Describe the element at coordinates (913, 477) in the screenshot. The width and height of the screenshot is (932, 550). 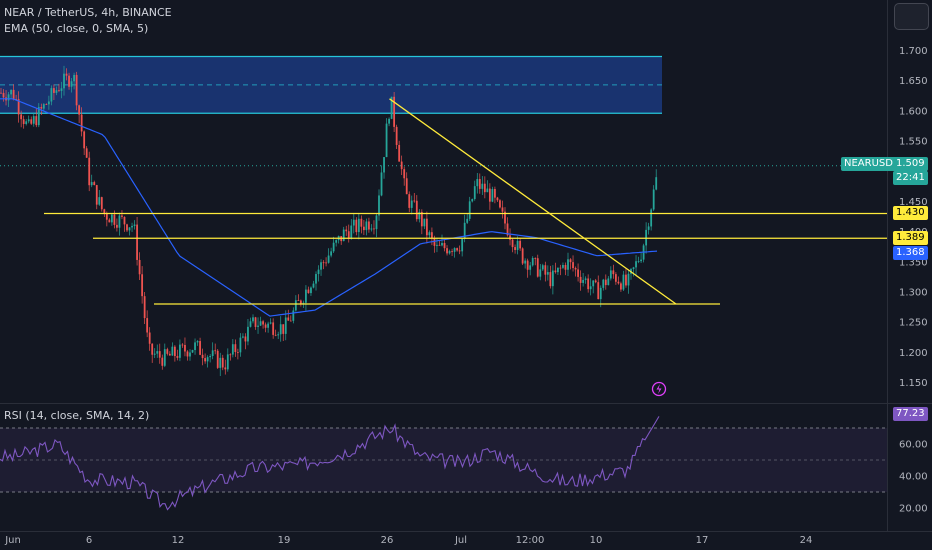
I see `rsi-axis: 20.00 40.00 60.00` at that location.